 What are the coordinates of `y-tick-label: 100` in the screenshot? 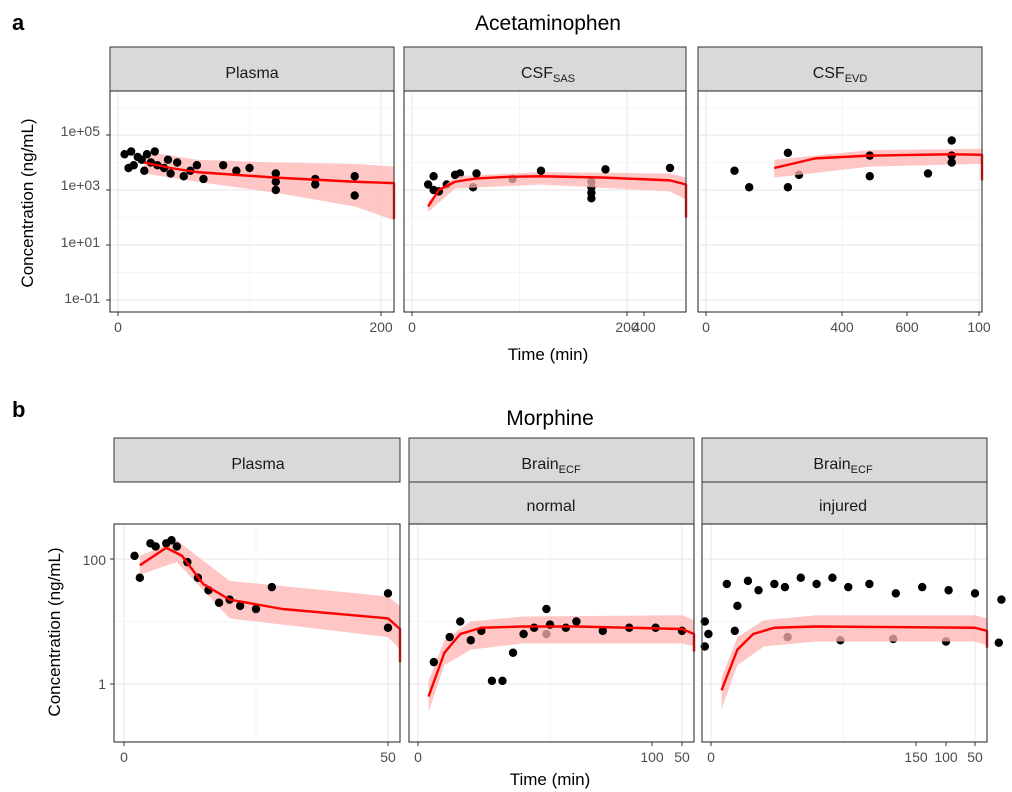 It's located at (95, 560).